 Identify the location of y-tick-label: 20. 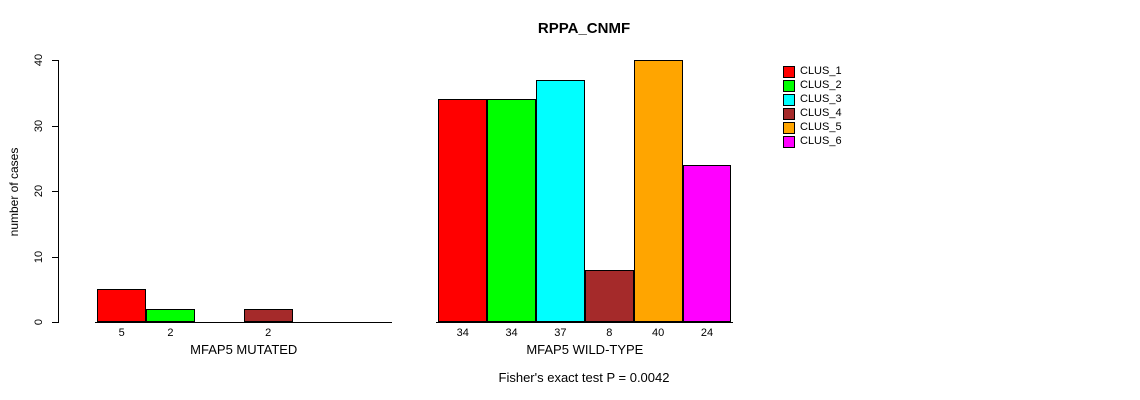
(39, 191).